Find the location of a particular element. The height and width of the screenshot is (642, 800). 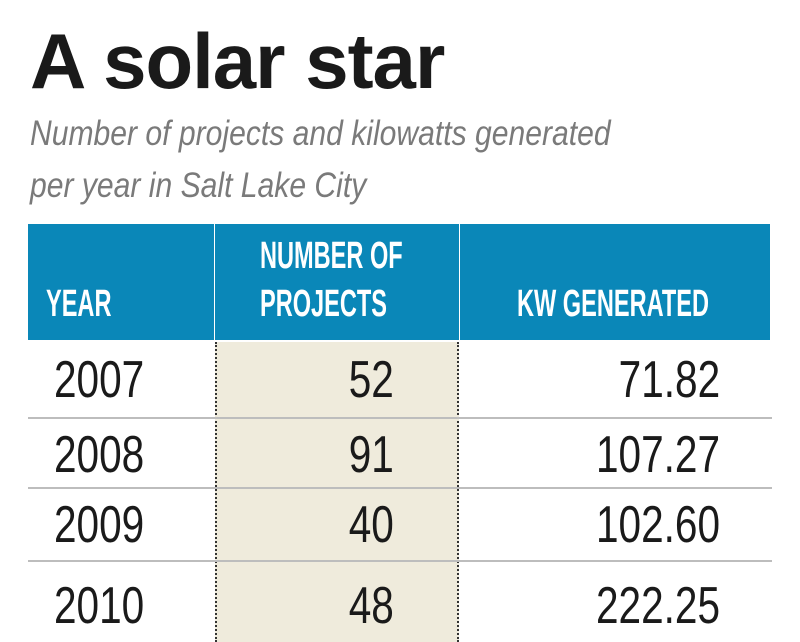

year-cell: 2008 is located at coordinates (99, 455).